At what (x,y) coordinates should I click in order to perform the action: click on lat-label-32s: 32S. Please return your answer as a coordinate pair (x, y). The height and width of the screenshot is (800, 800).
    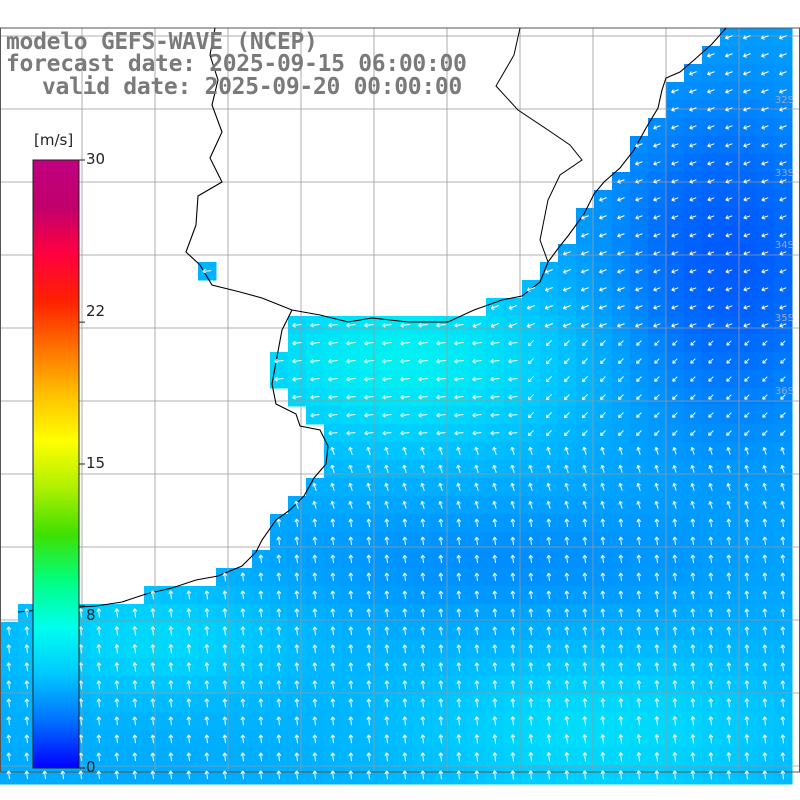
    Looking at the image, I should click on (784, 100).